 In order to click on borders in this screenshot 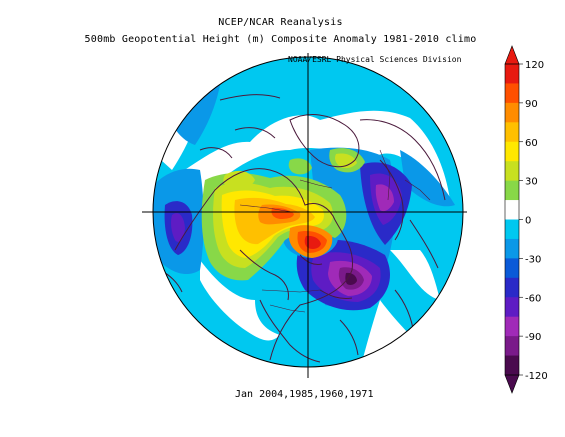, I will do `click(335, 231)`.